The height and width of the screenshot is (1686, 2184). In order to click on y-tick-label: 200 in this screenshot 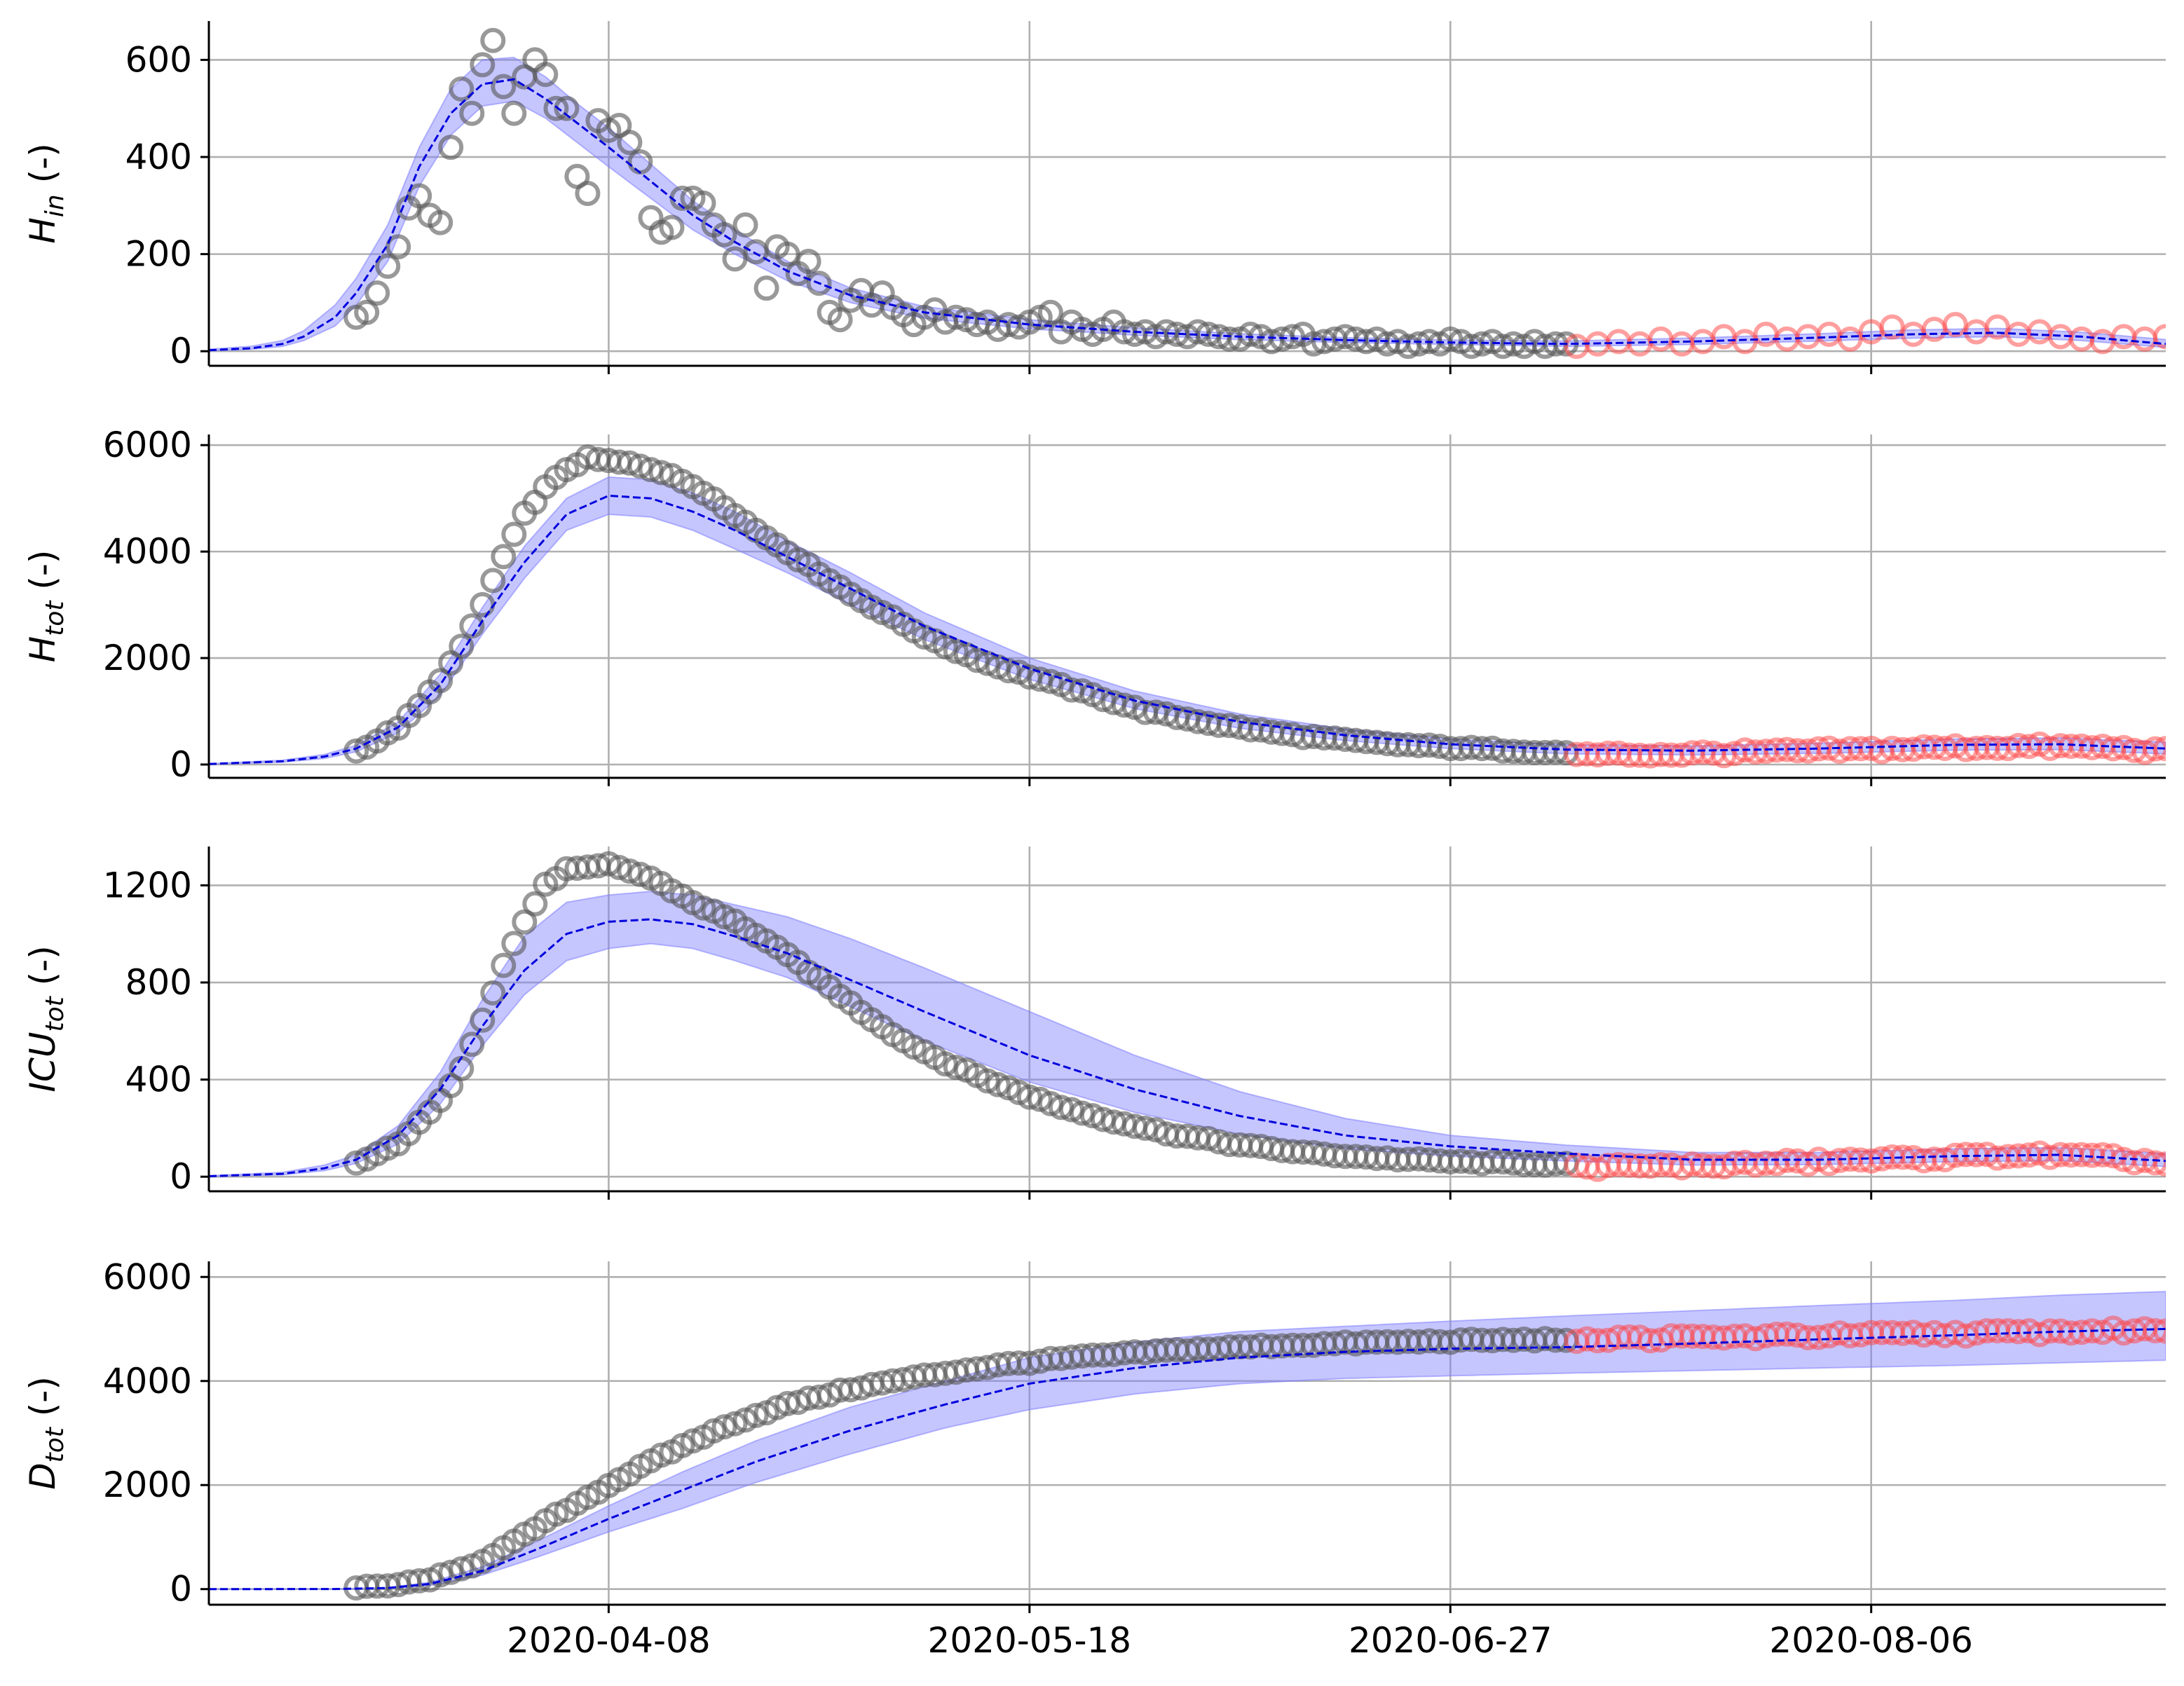, I will do `click(158, 254)`.